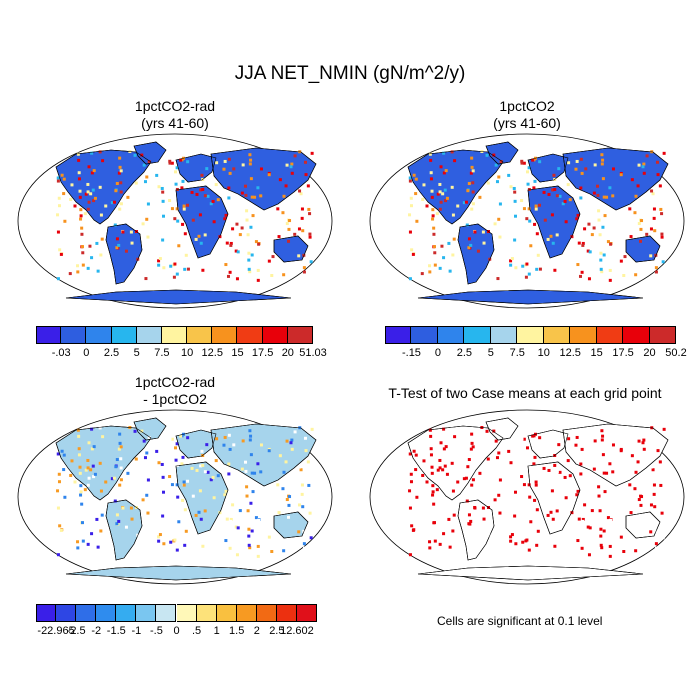  I want to click on panel-title-top-right: 1pctCO2 (yrs 41-60), so click(527, 115).